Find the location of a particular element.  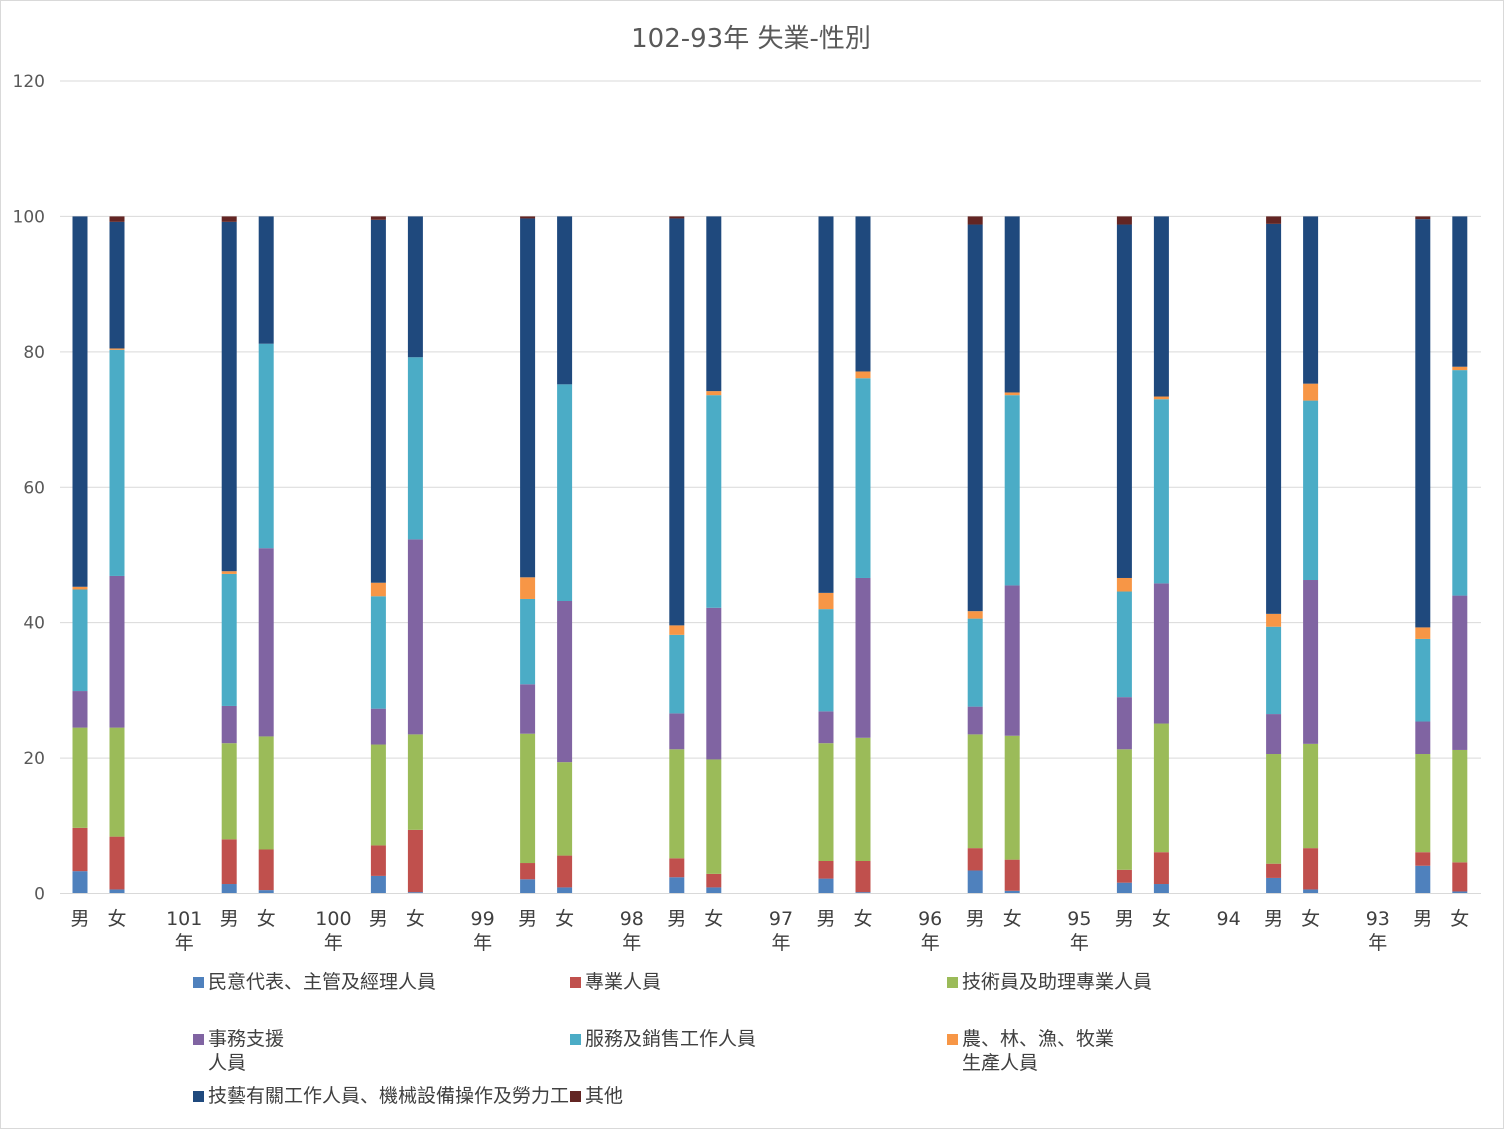

y-tick-label: 20 is located at coordinates (34, 759).